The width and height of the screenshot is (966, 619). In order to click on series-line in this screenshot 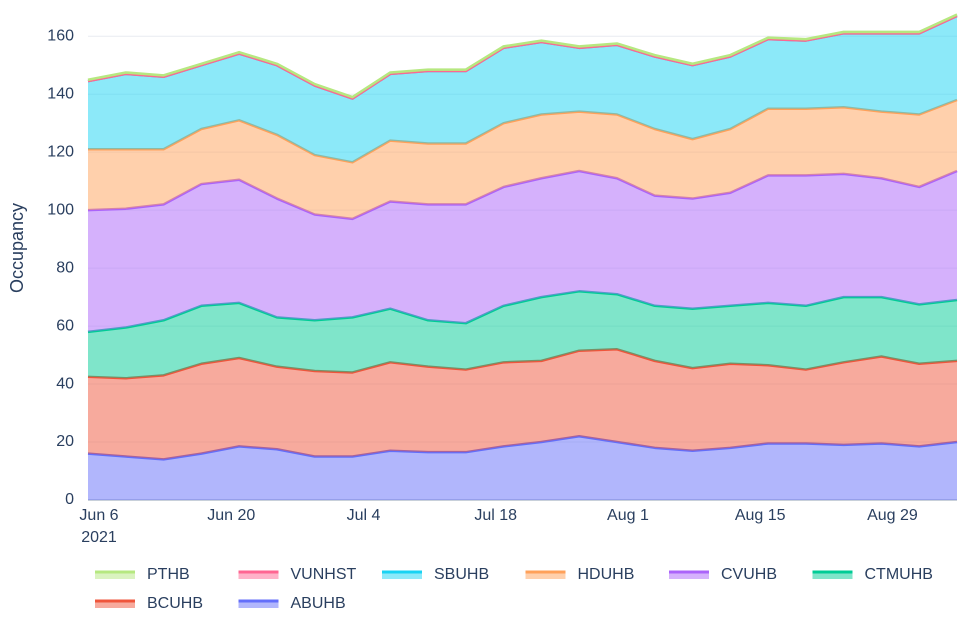, I will do `click(522, 56)`.